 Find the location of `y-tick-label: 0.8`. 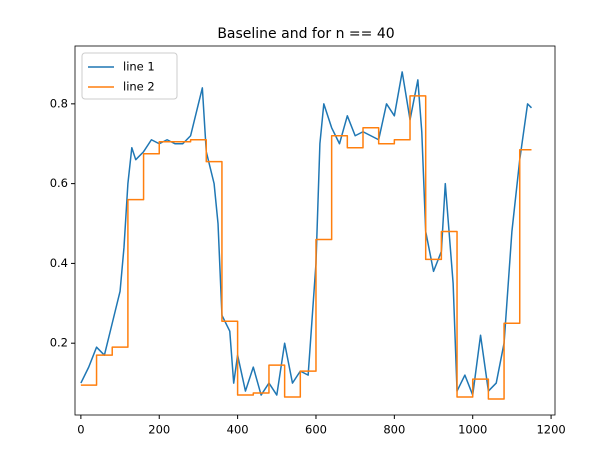

y-tick-label: 0.8 is located at coordinates (59, 103).